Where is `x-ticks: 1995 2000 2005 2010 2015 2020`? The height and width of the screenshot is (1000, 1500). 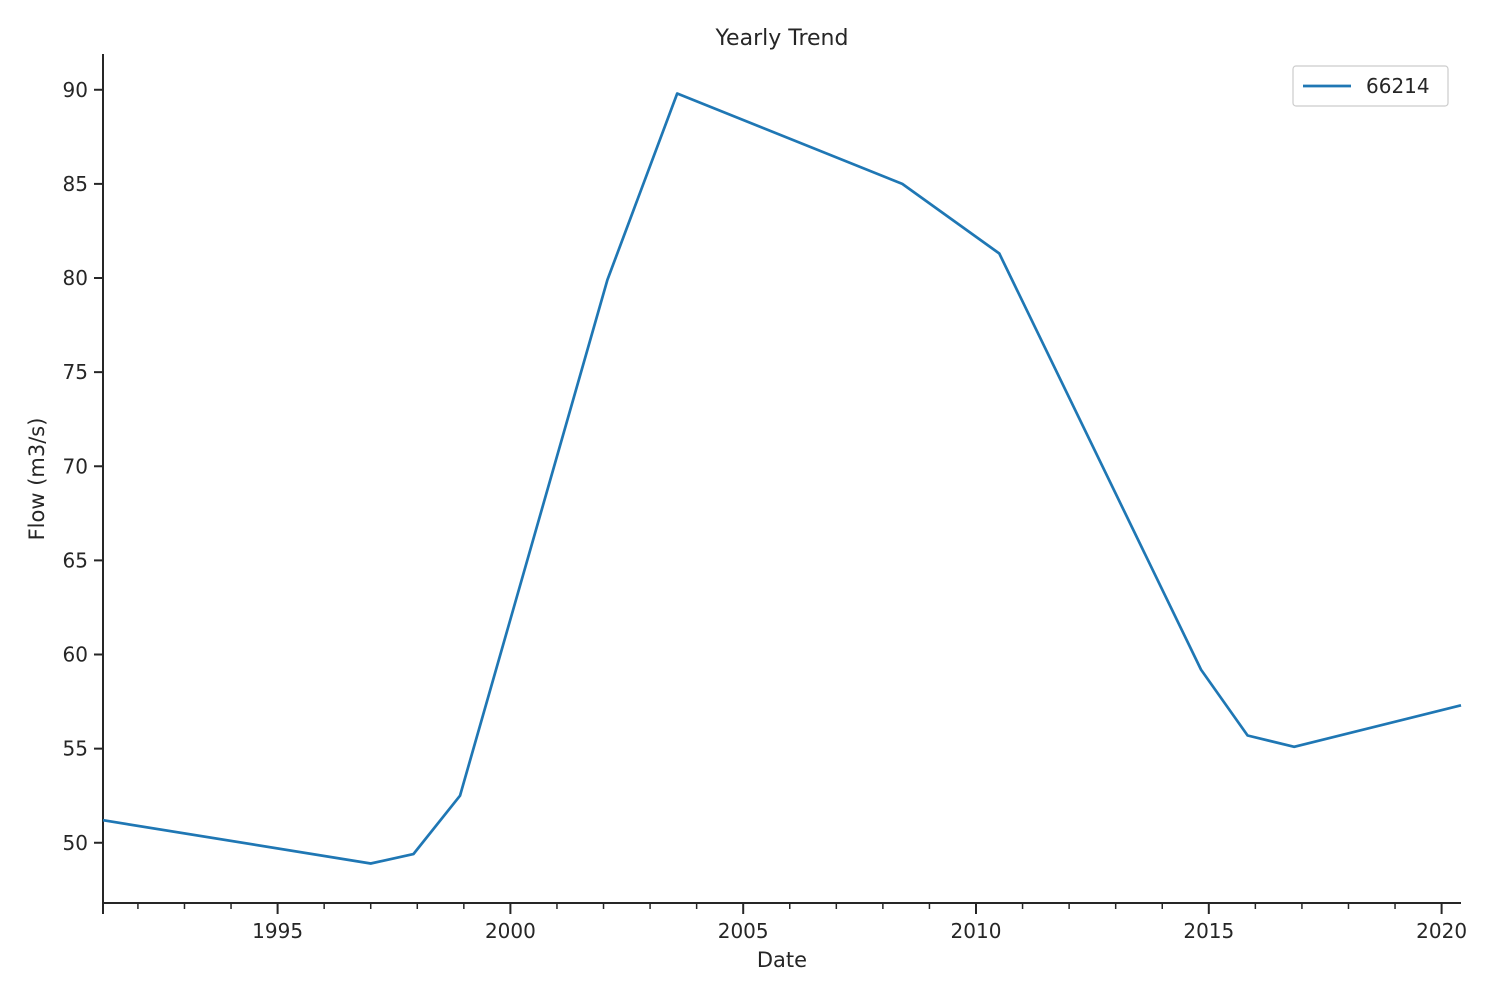 x-ticks: 1995 2000 2005 2010 2015 2020 is located at coordinates (859, 923).